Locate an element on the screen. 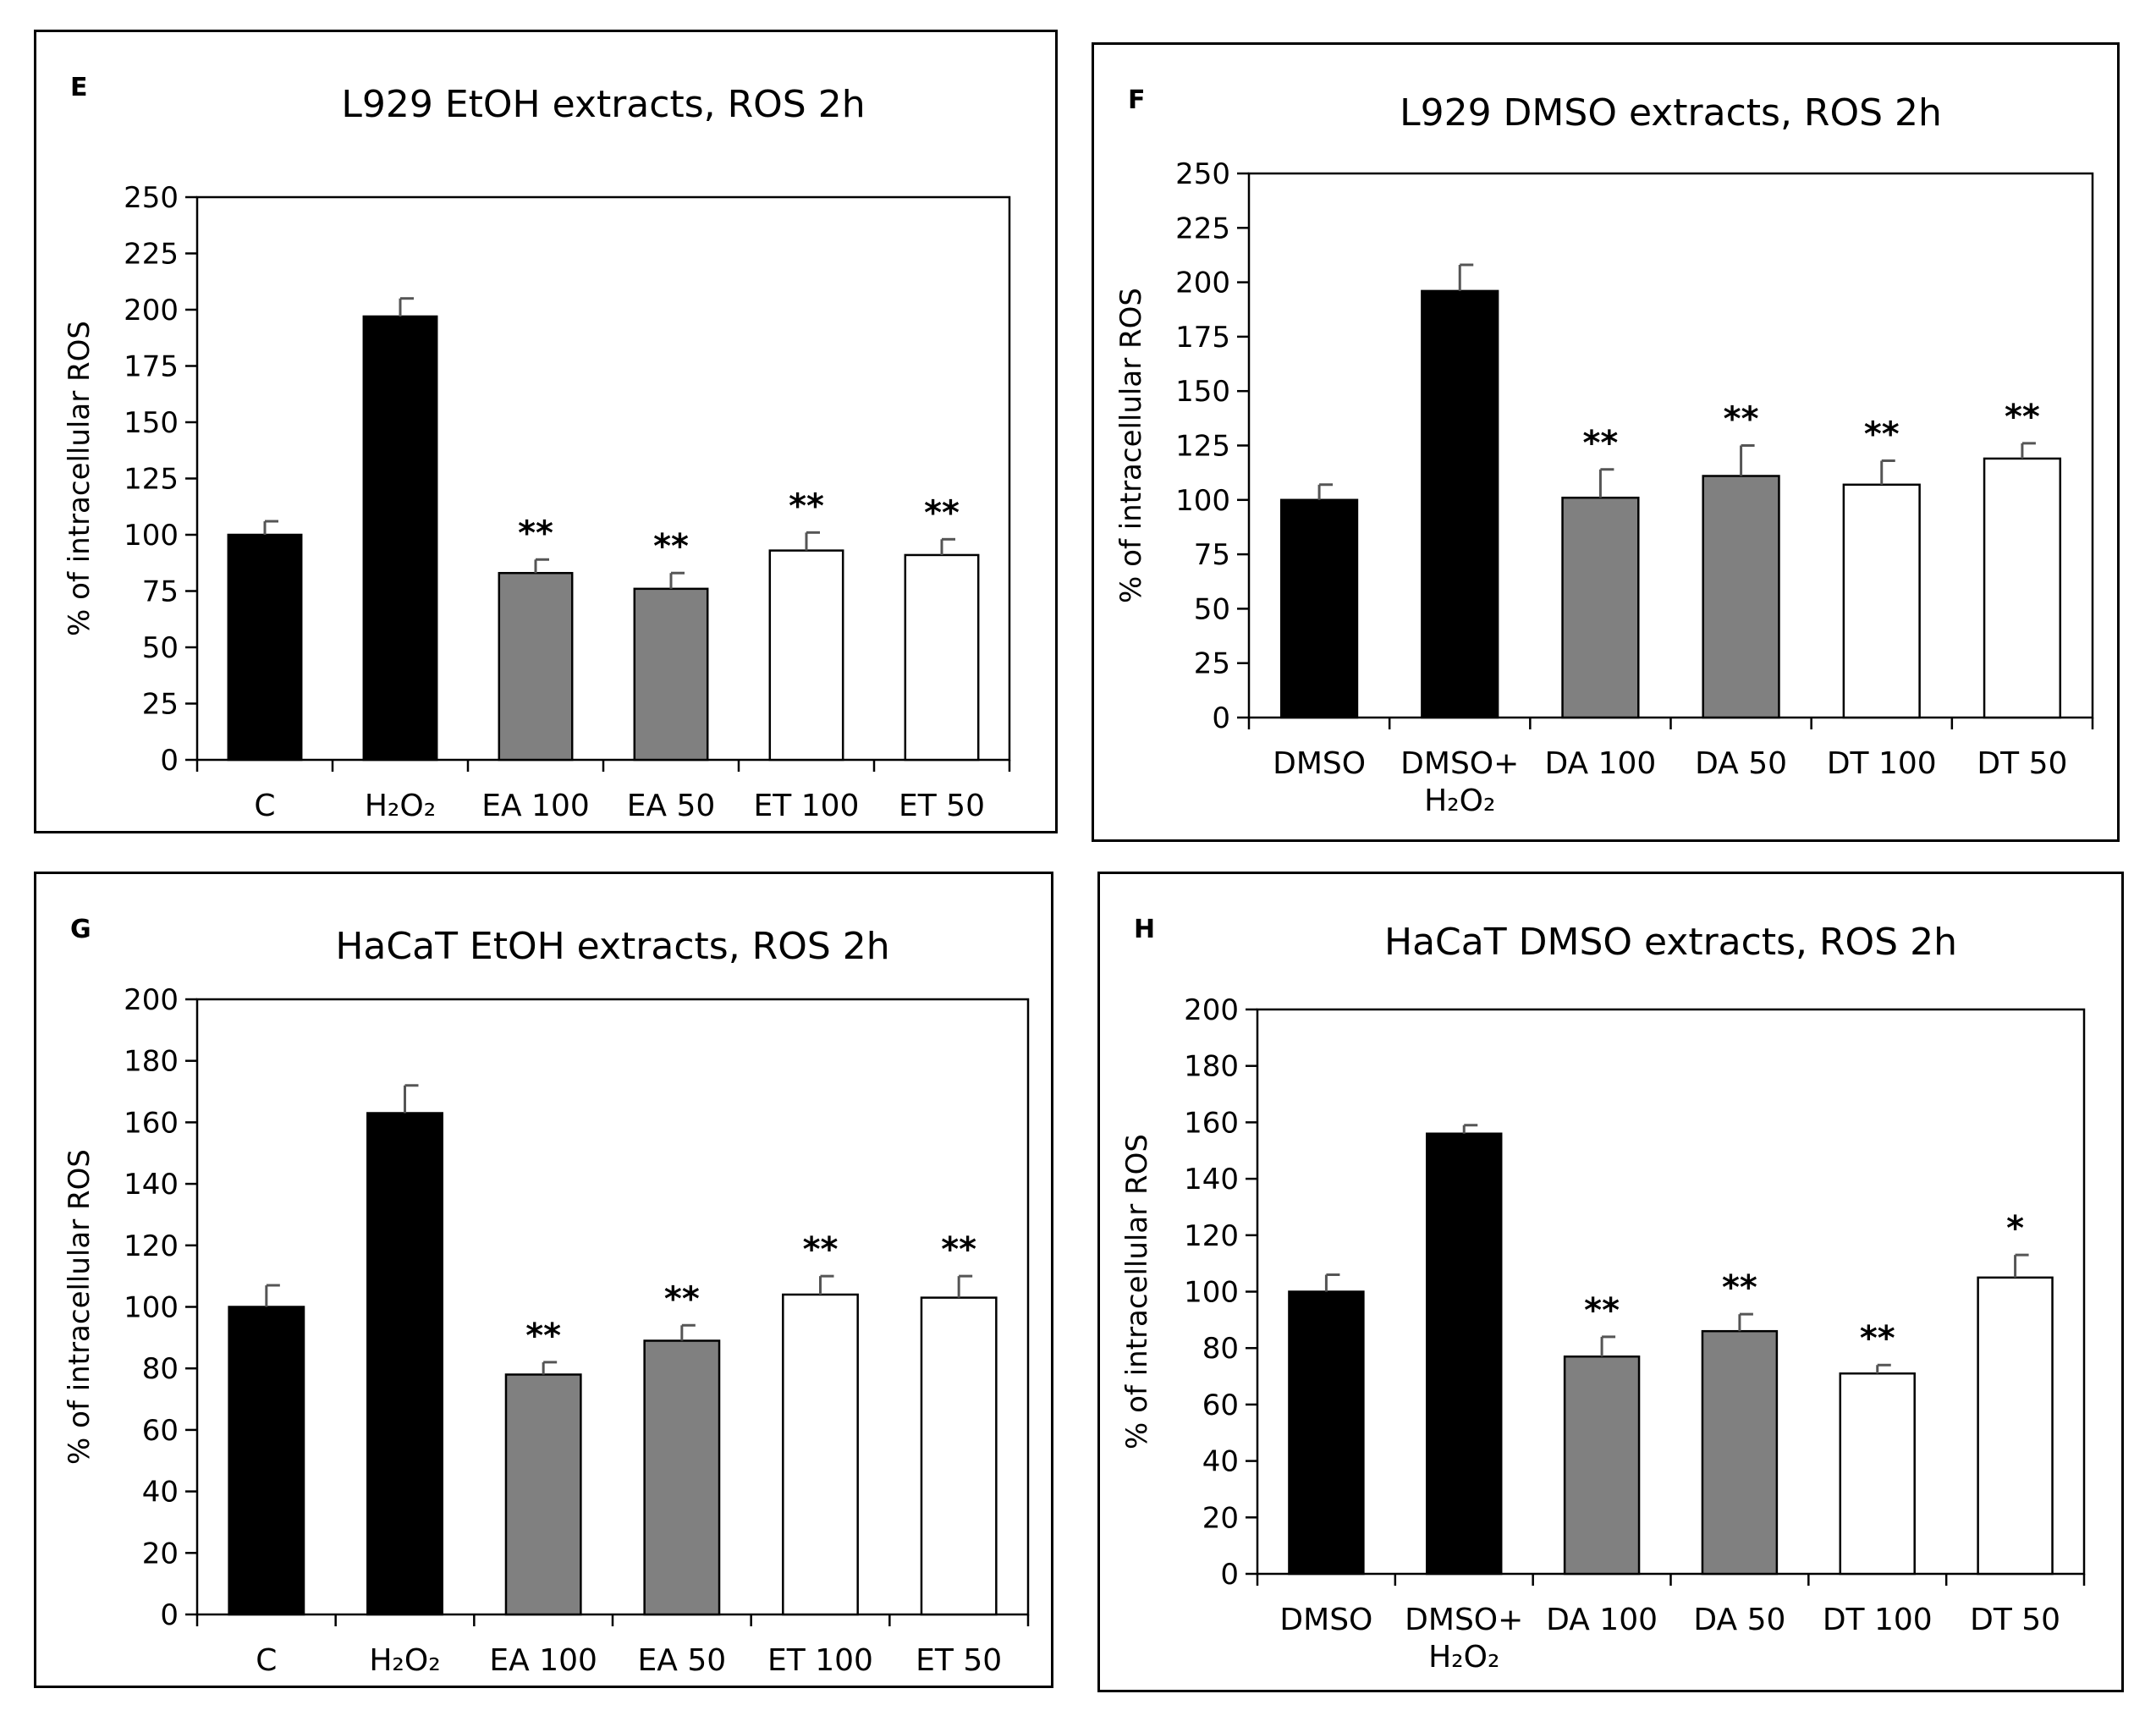  y-tick-label: 20 is located at coordinates (160, 1553).